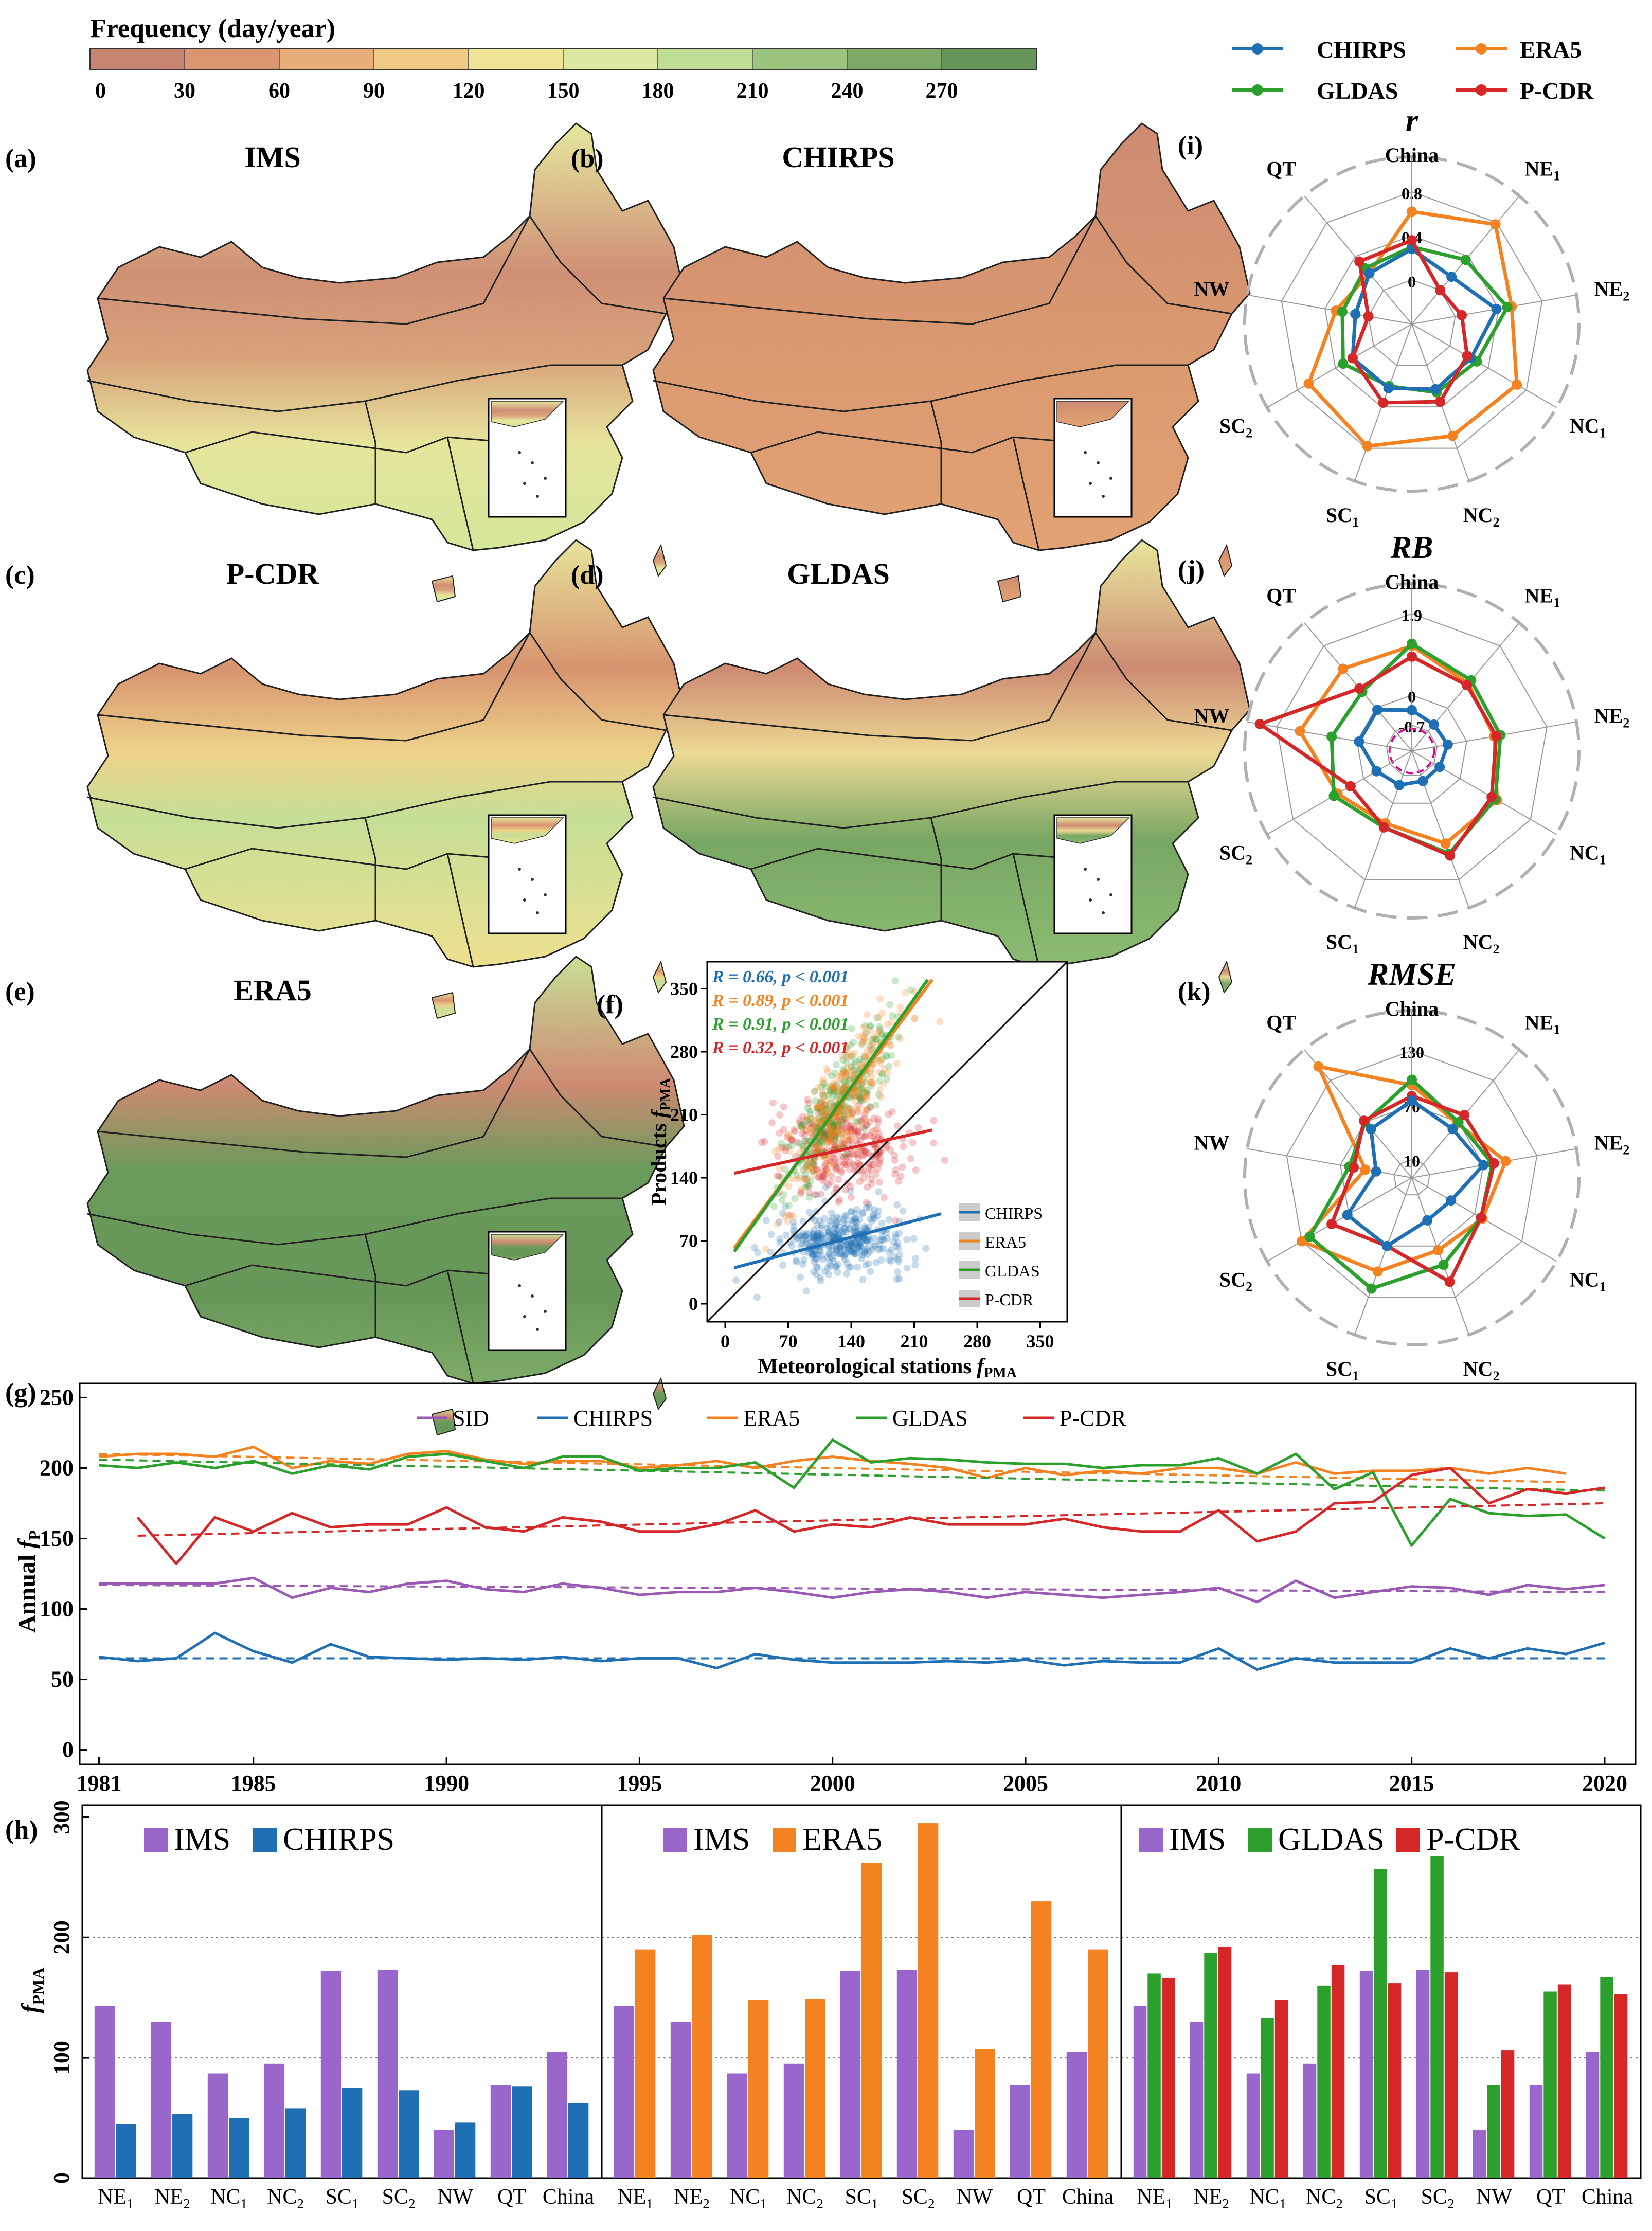 The height and width of the screenshot is (2231, 1652). What do you see at coordinates (832, 1783) in the screenshot?
I see `x-tick-label: 2000` at bounding box center [832, 1783].